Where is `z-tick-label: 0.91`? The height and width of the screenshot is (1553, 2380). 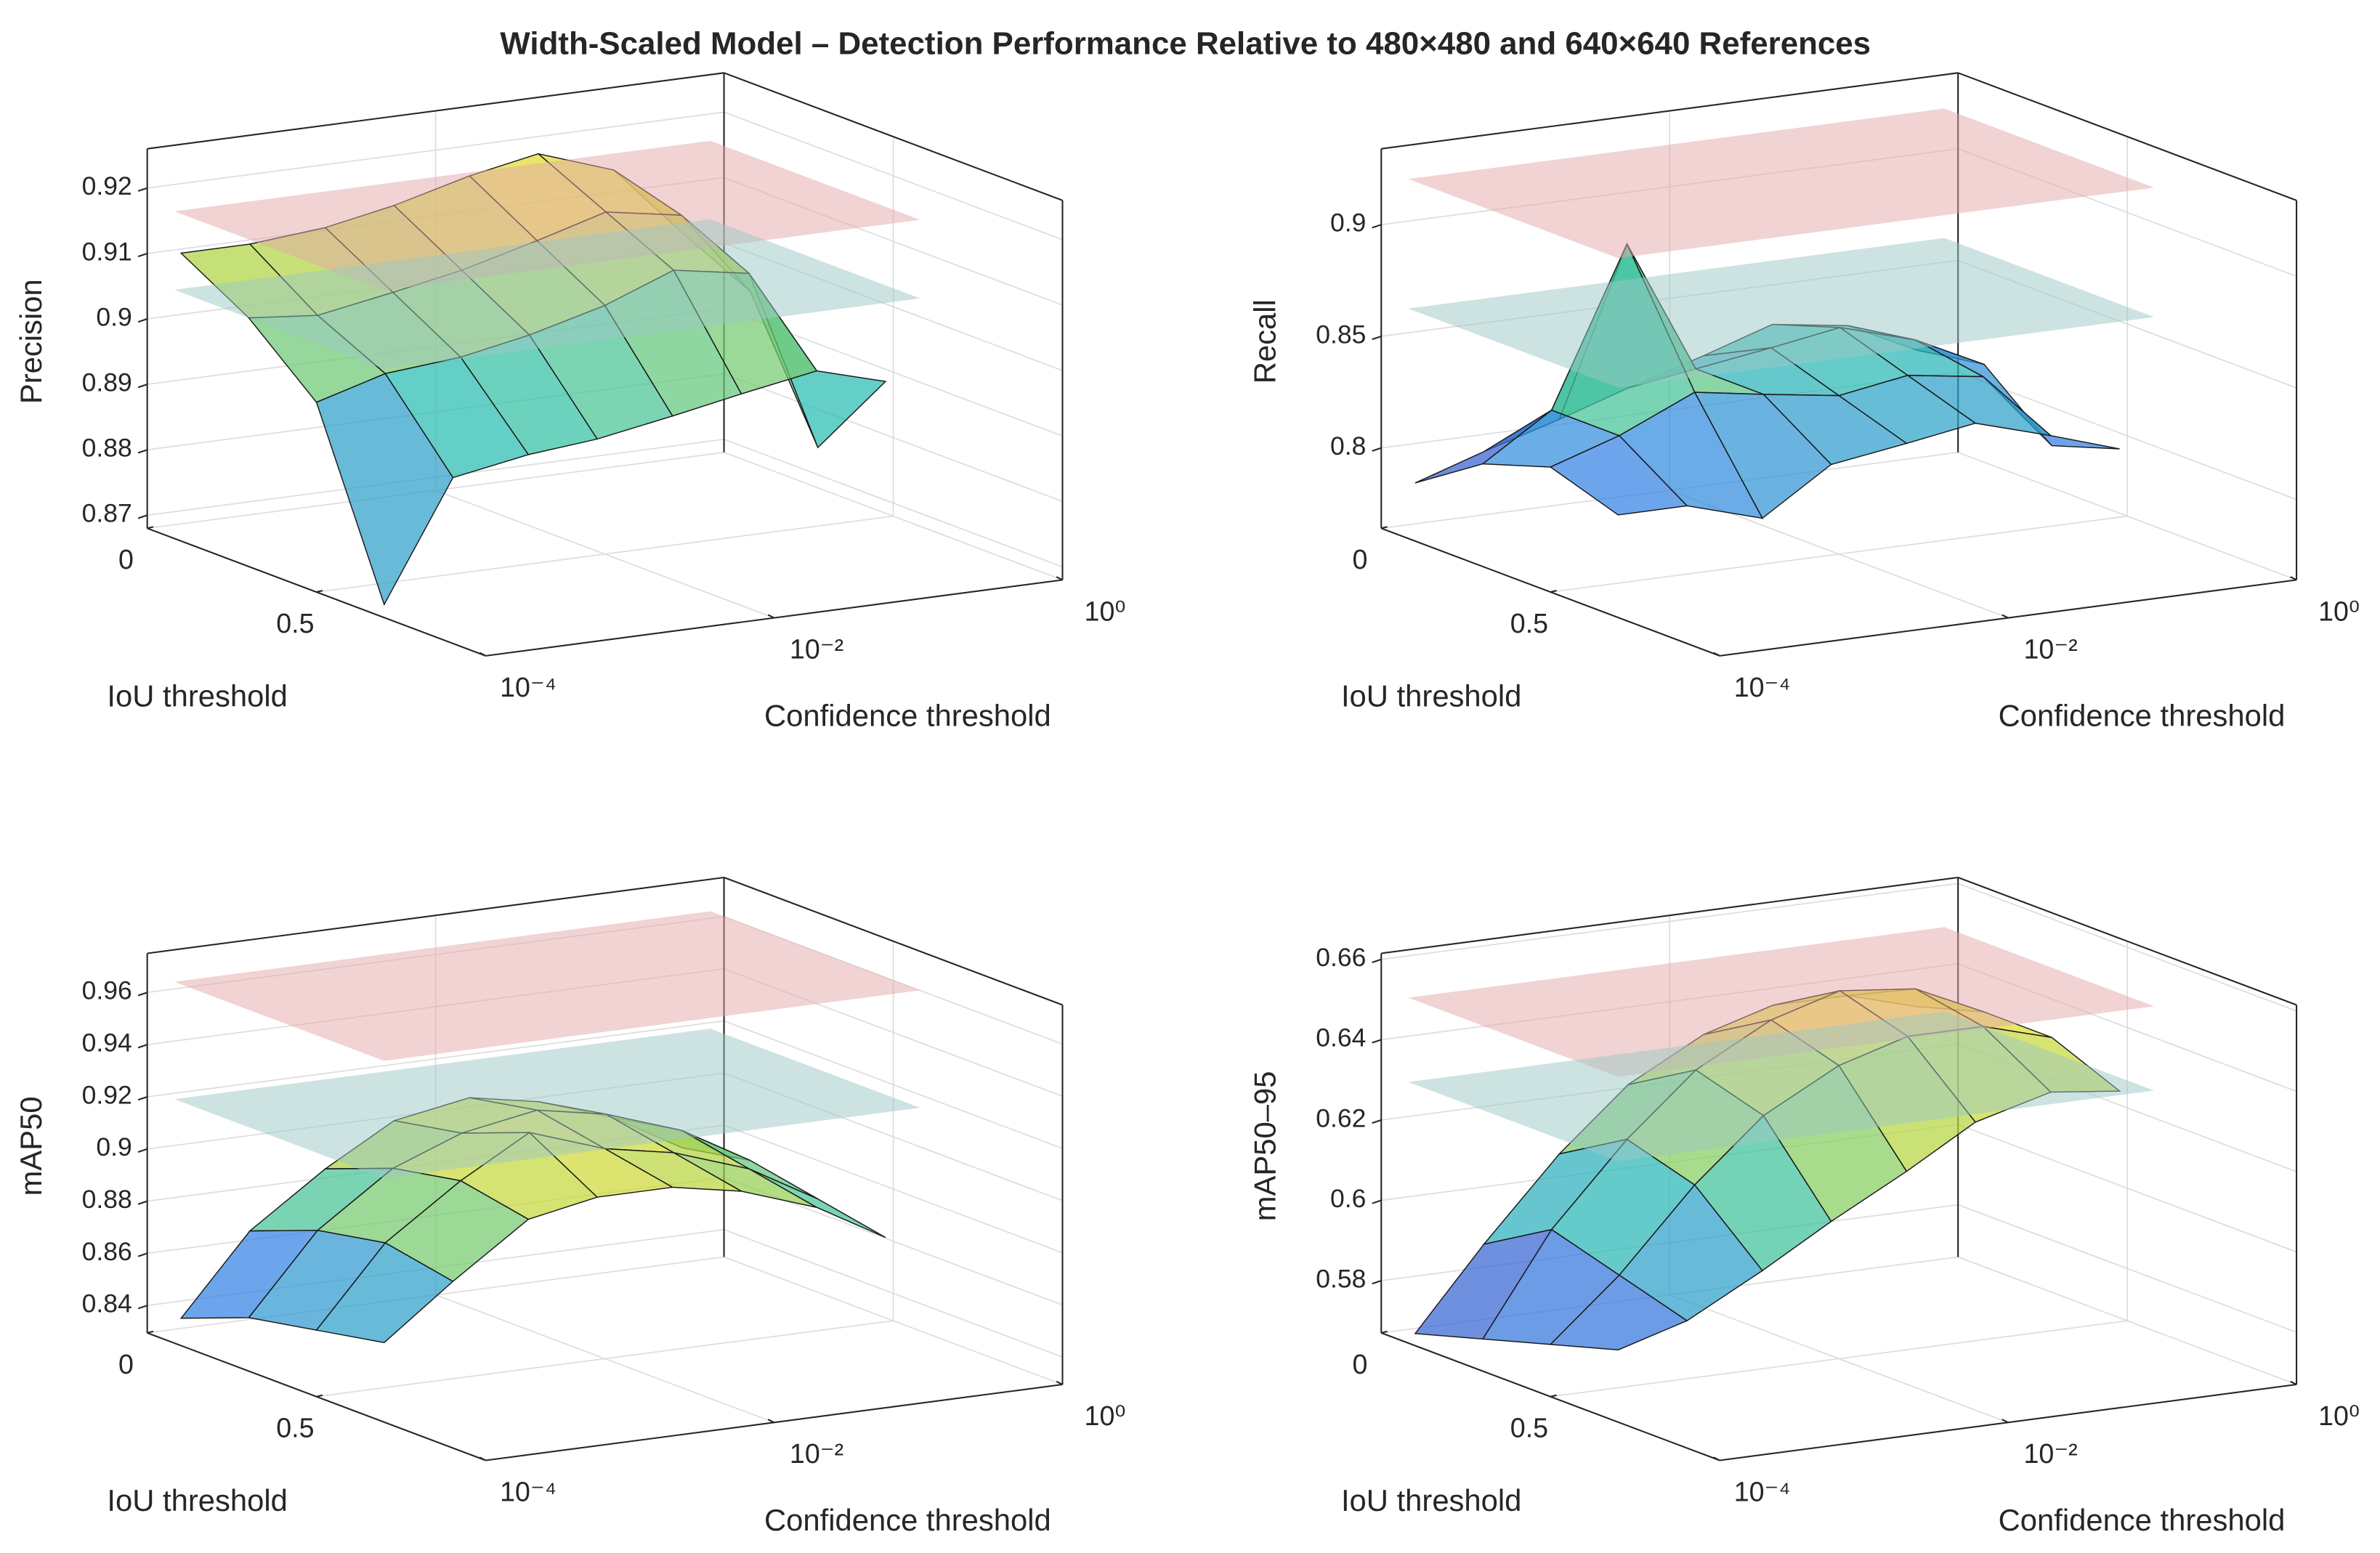 z-tick-label: 0.91 is located at coordinates (107, 251).